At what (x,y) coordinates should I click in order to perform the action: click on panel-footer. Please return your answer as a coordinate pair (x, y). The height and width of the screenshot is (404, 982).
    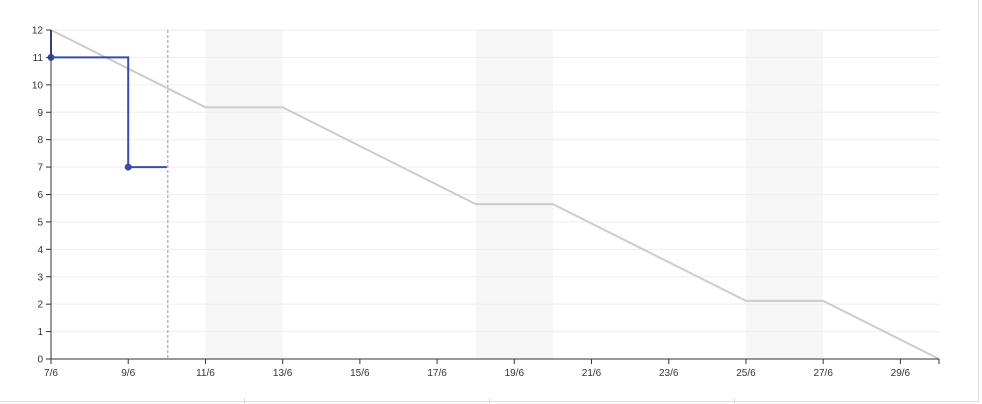
    Looking at the image, I should click on (489, 401).